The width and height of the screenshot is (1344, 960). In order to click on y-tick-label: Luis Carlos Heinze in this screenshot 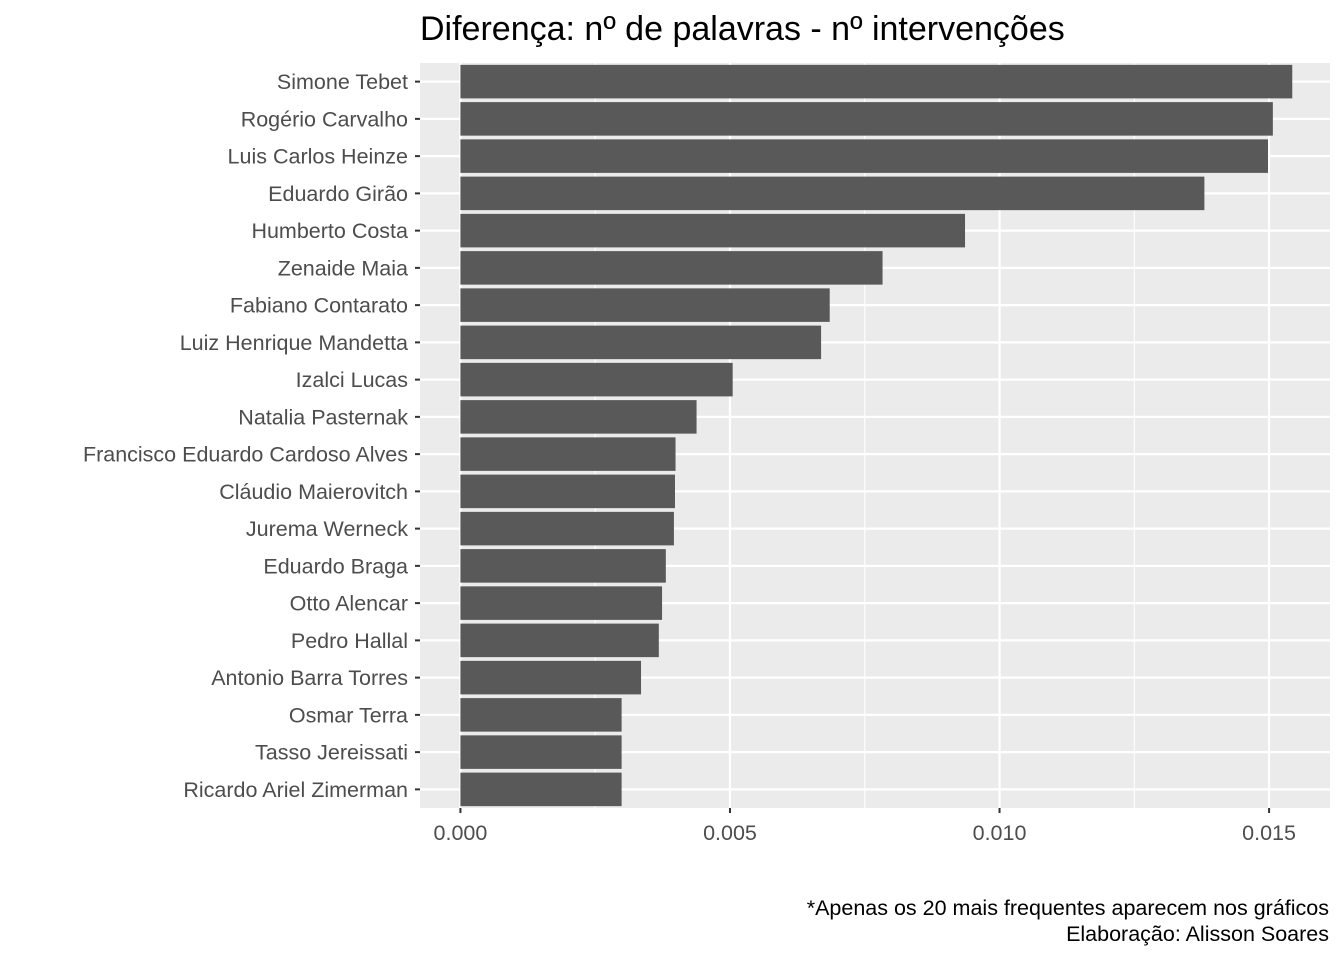, I will do `click(318, 157)`.